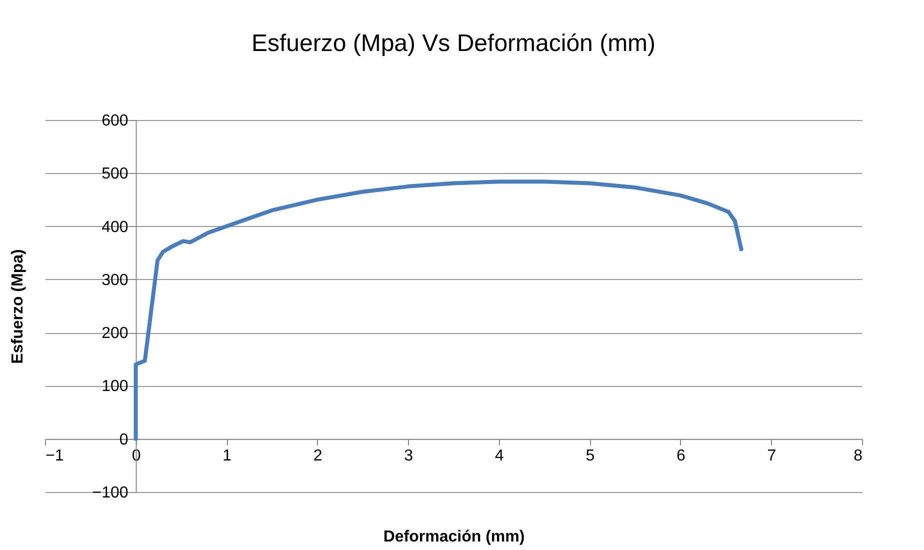  Describe the element at coordinates (454, 537) in the screenshot. I see `x-axis-title: Deformación (mm)` at that location.